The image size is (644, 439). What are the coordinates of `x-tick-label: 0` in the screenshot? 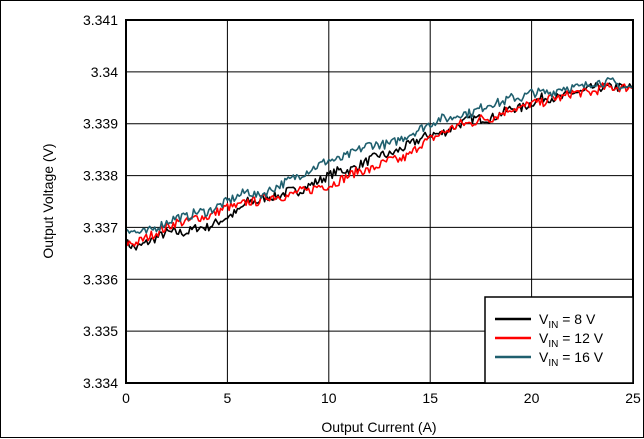 It's located at (126, 398).